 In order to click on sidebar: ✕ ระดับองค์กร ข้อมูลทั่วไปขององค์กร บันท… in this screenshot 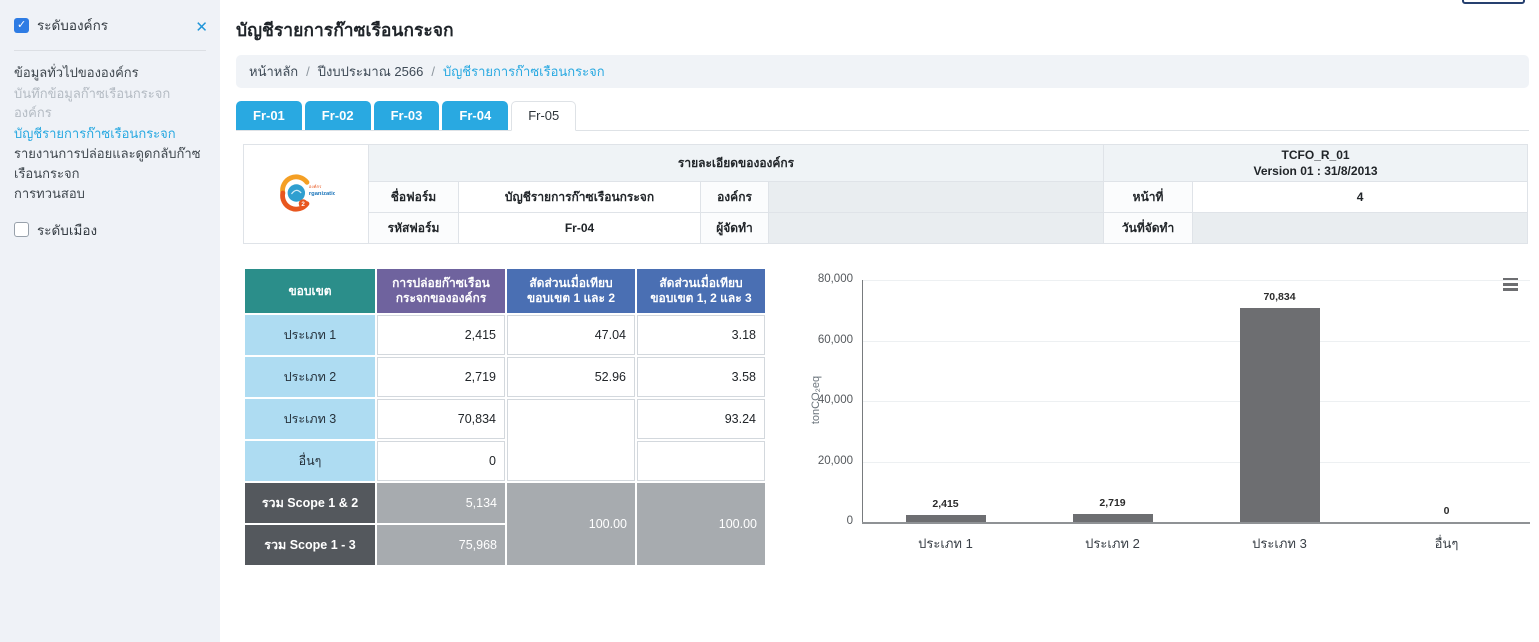, I will do `click(110, 321)`.